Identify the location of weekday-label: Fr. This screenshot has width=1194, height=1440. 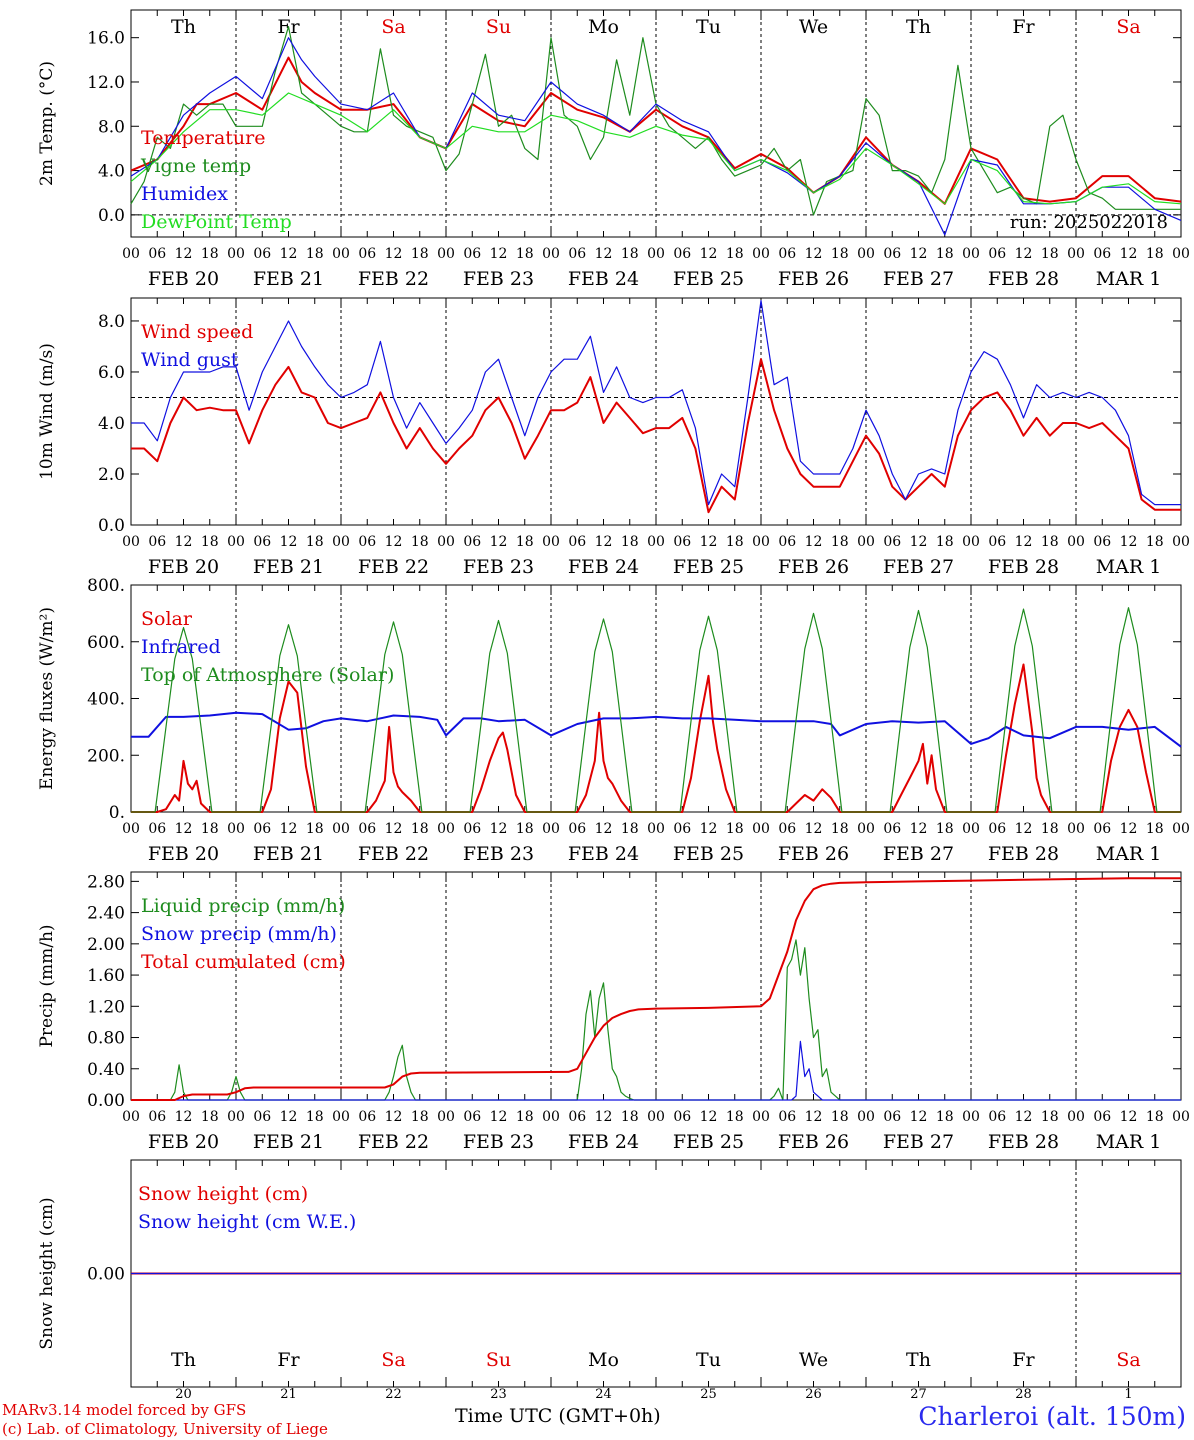
(288, 1360).